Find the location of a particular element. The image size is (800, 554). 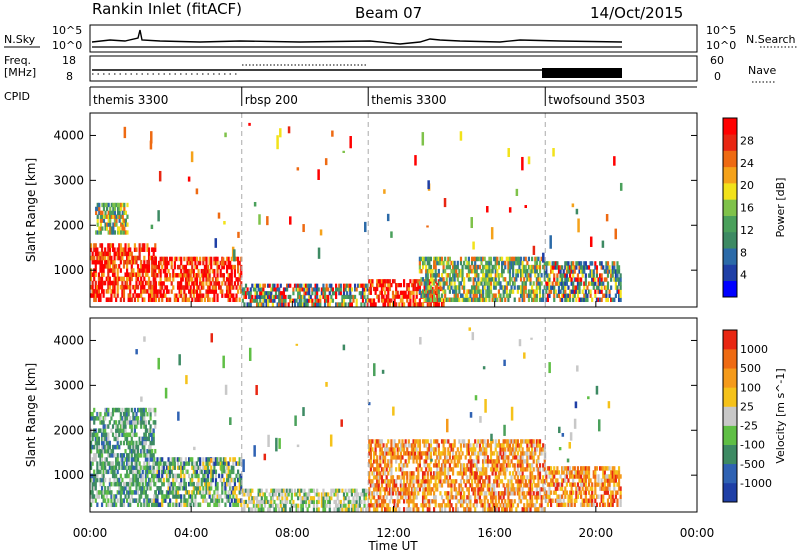

y-tick-label: 3000 is located at coordinates (68, 180).